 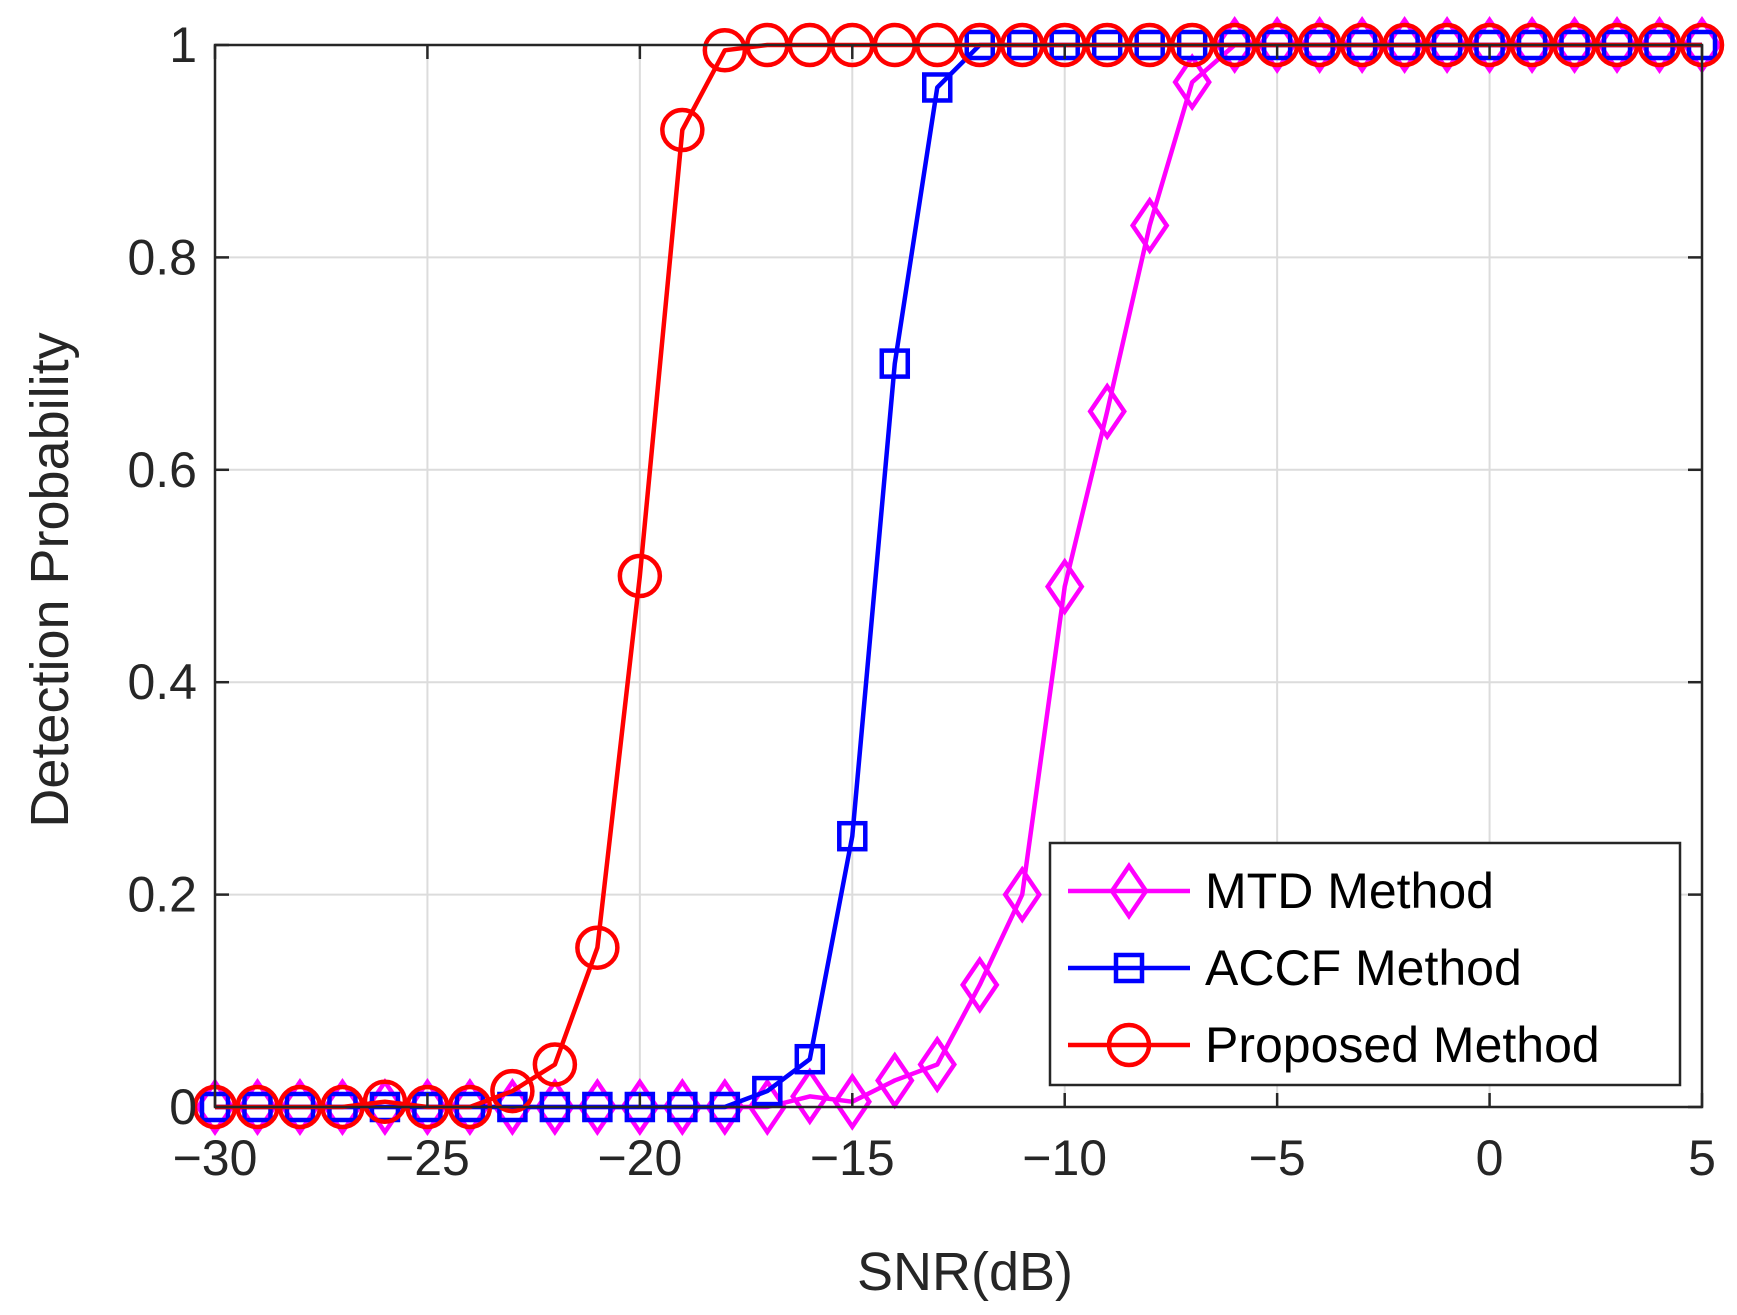 What do you see at coordinates (1064, 1158) in the screenshot?
I see `x-tick-label: −10` at bounding box center [1064, 1158].